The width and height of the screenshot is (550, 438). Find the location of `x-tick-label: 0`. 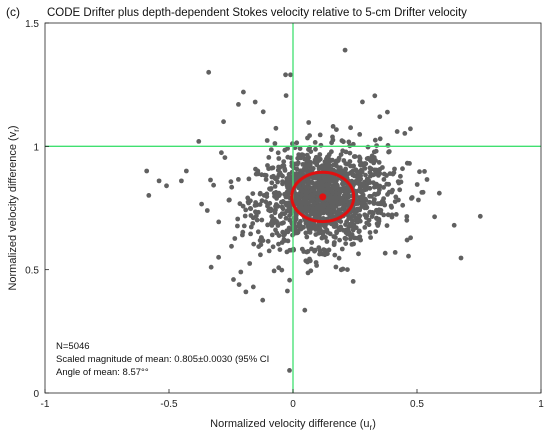

x-tick-label: 0 is located at coordinates (293, 404).